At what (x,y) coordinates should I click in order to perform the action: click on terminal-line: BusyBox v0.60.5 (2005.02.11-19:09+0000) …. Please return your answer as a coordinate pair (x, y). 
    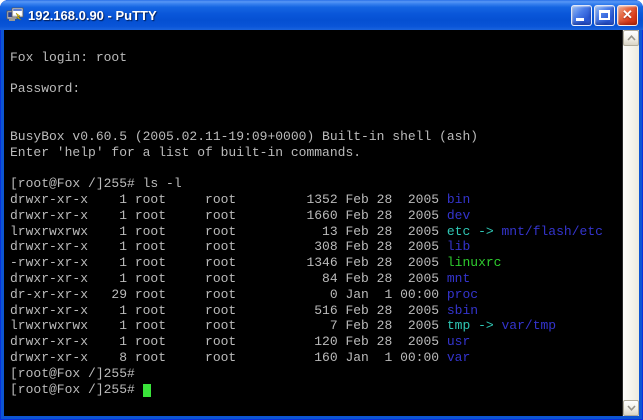
    Looking at the image, I should click on (316, 137).